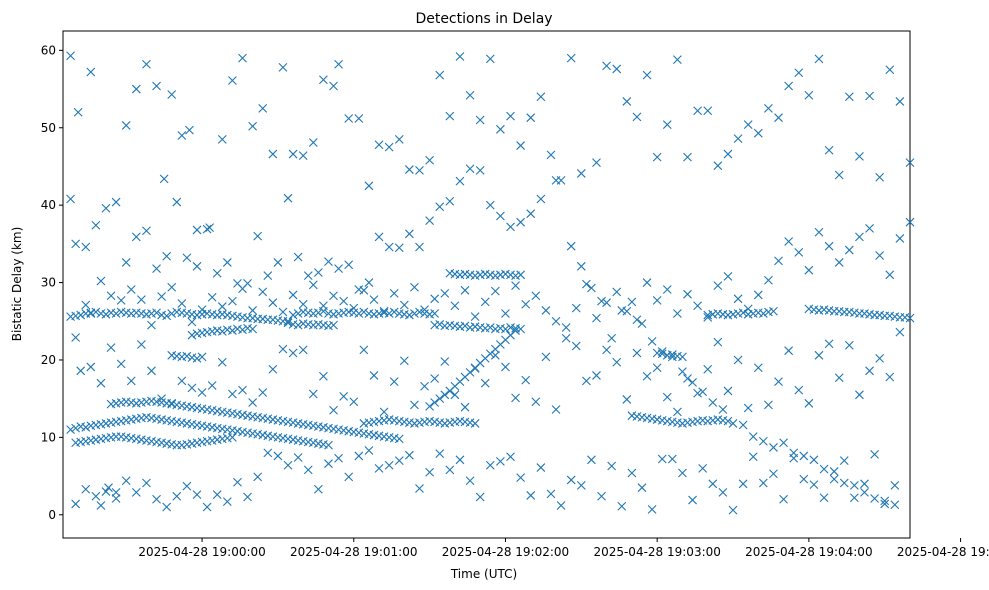  What do you see at coordinates (48, 283) in the screenshot?
I see `y-tick-label: 30` at bounding box center [48, 283].